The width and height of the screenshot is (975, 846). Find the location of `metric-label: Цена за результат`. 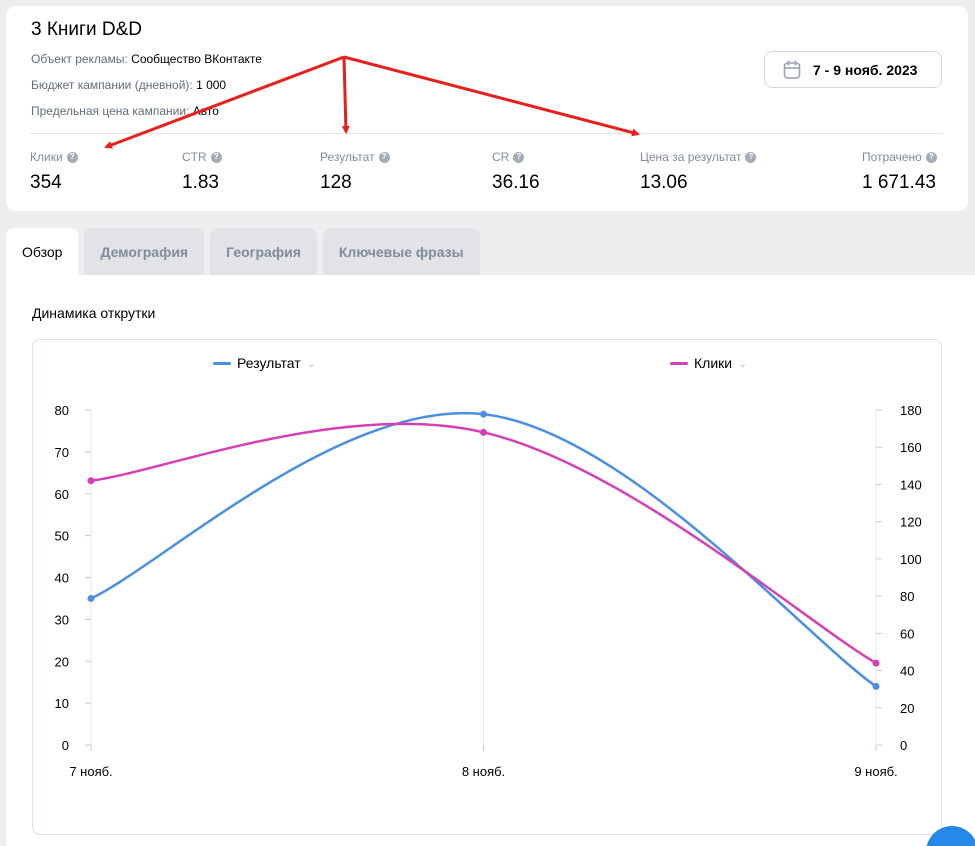

metric-label: Цена за результат is located at coordinates (691, 157).